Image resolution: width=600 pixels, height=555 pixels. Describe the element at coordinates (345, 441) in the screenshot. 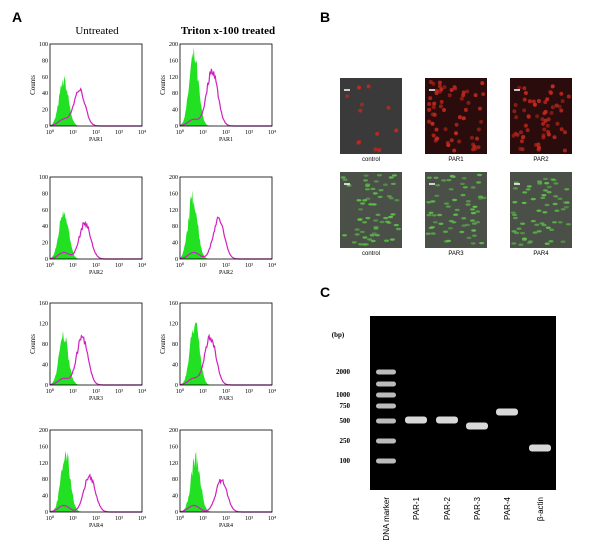

I see `size-label: 250` at that location.